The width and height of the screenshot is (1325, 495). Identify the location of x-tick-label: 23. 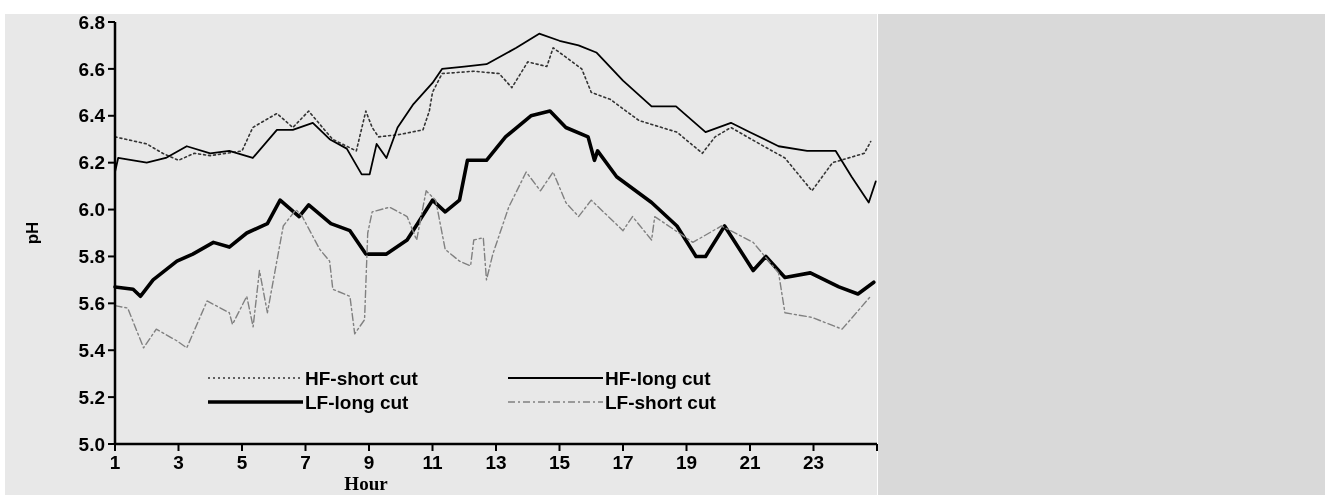
(813, 462).